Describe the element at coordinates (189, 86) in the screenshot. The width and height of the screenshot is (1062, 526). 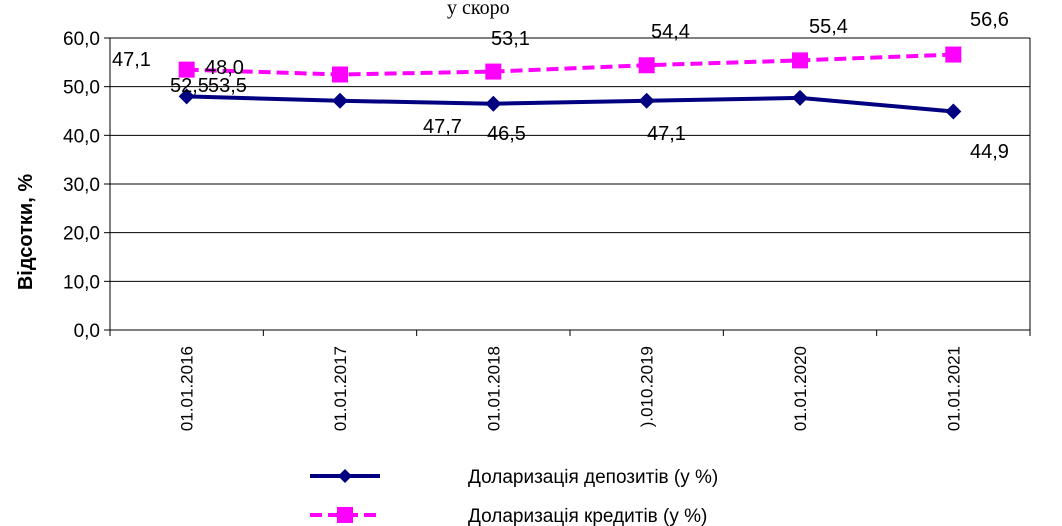
I see `data-label: 52,5` at that location.